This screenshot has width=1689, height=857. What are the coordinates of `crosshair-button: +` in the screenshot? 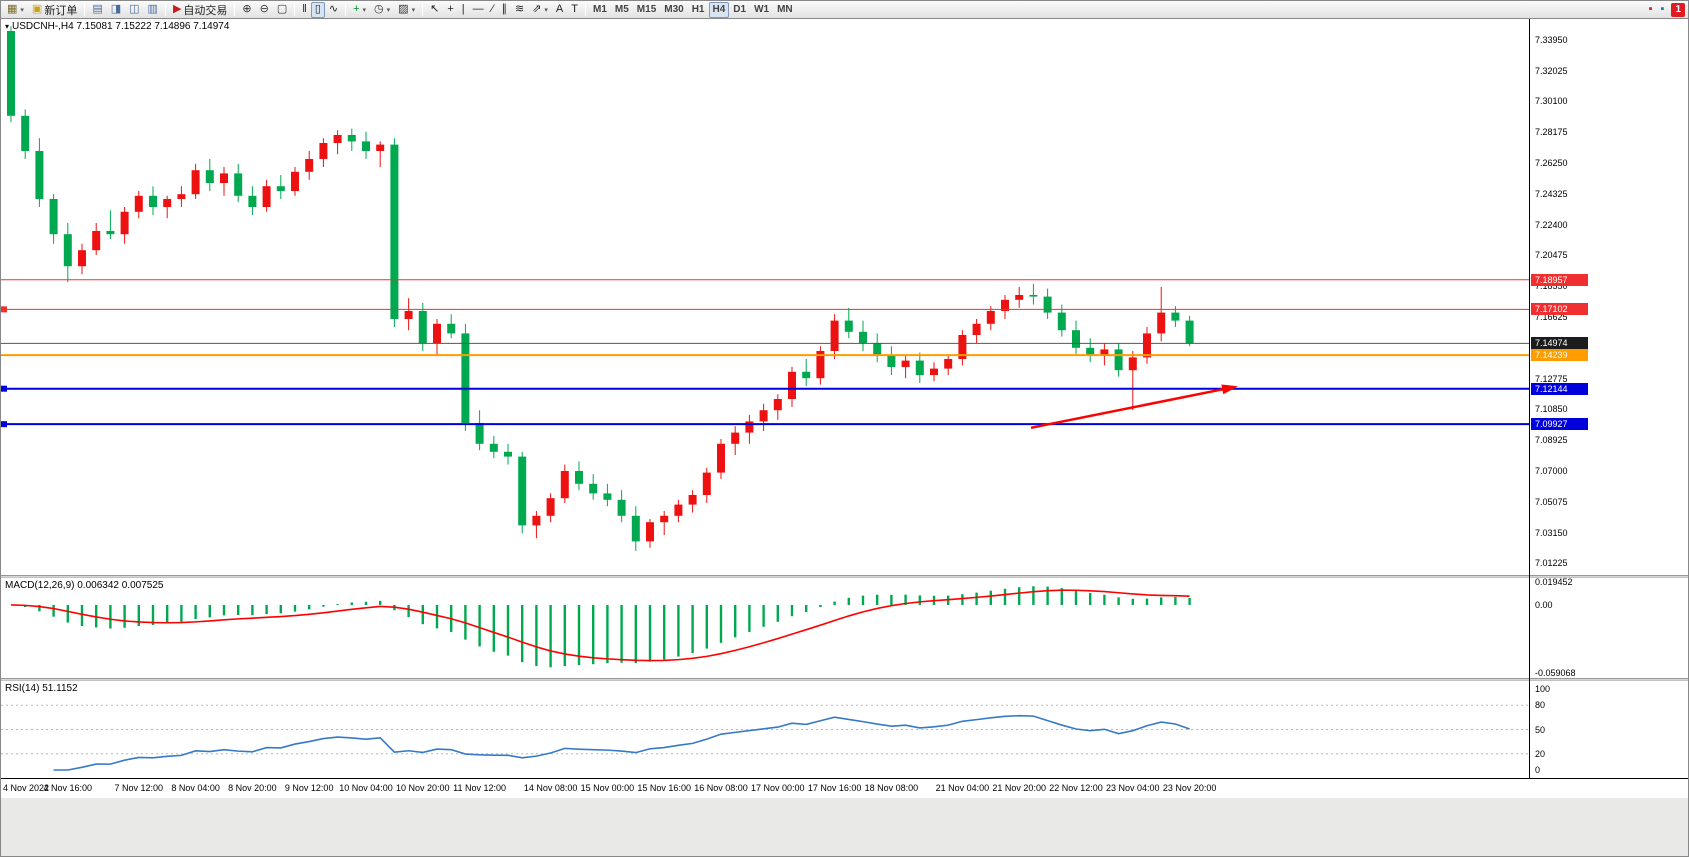 It's located at (450, 10).